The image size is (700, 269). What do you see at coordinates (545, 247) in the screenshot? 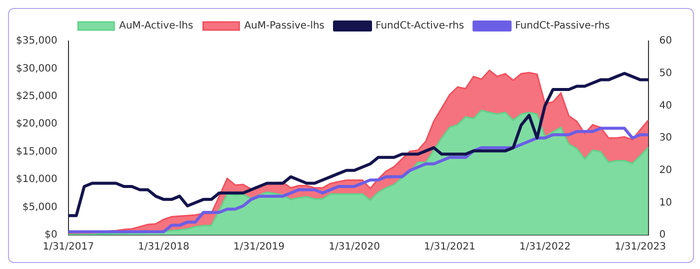
I see `x-tick-label: 1/31/2022` at bounding box center [545, 247].